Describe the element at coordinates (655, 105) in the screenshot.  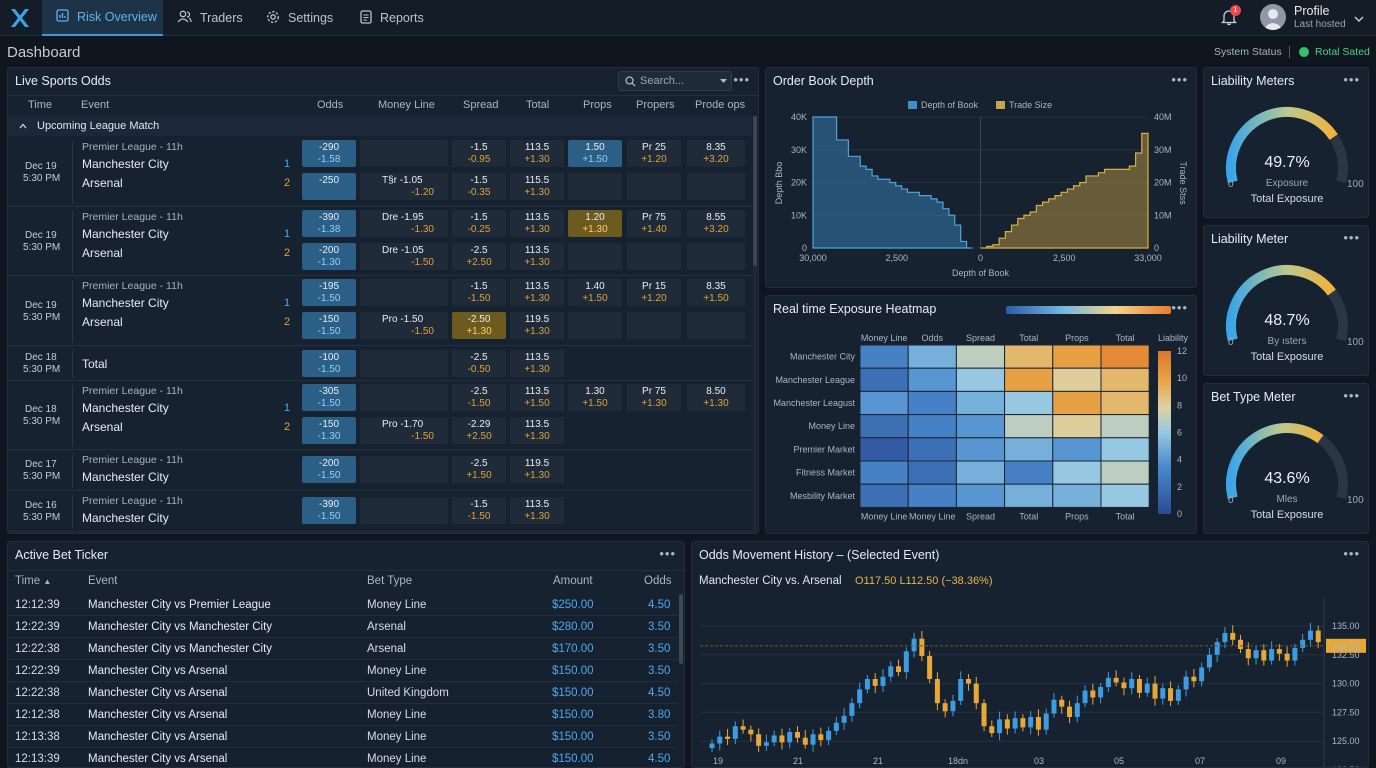
I see `col-propers: Propers` at that location.